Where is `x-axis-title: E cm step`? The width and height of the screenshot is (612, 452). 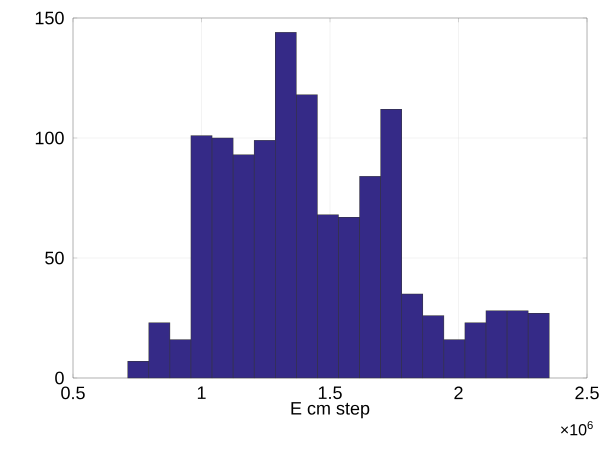
x-axis-title: E cm step is located at coordinates (330, 410).